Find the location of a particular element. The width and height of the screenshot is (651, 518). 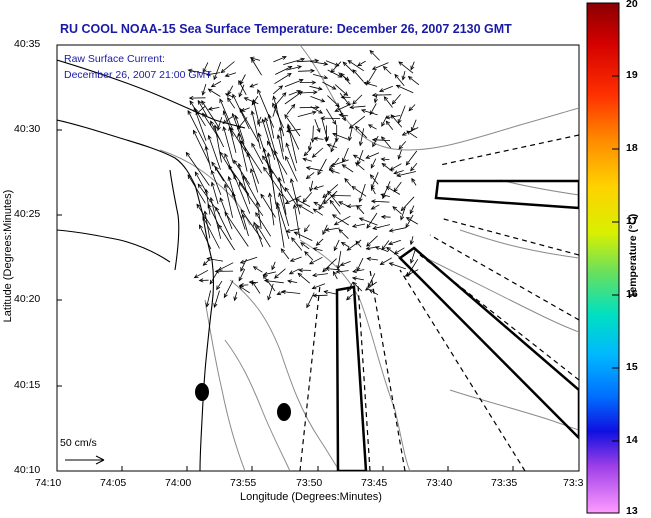

y-tick-label: 40:35 is located at coordinates (27, 44).